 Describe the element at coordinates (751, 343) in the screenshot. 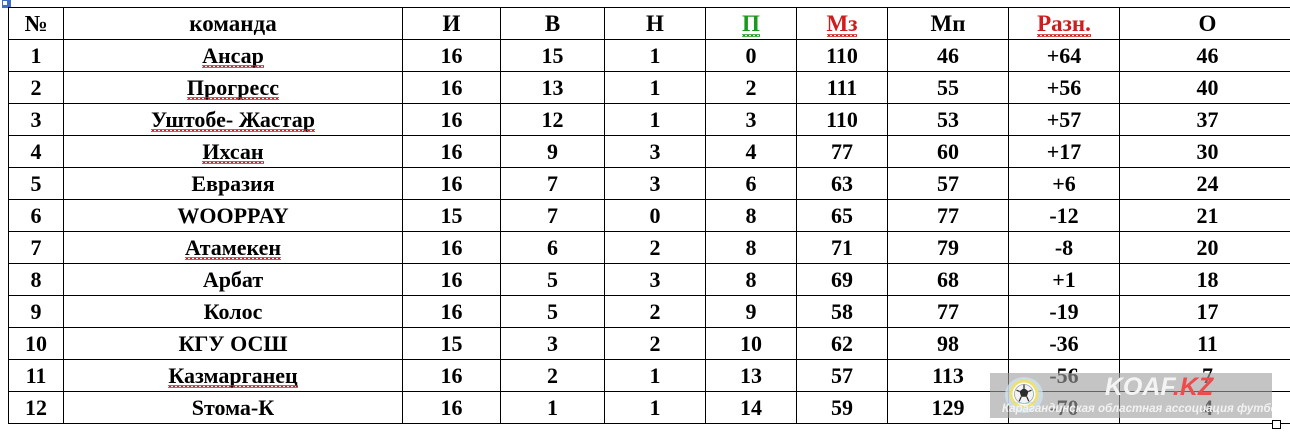

I see `cell-l: 10` at that location.